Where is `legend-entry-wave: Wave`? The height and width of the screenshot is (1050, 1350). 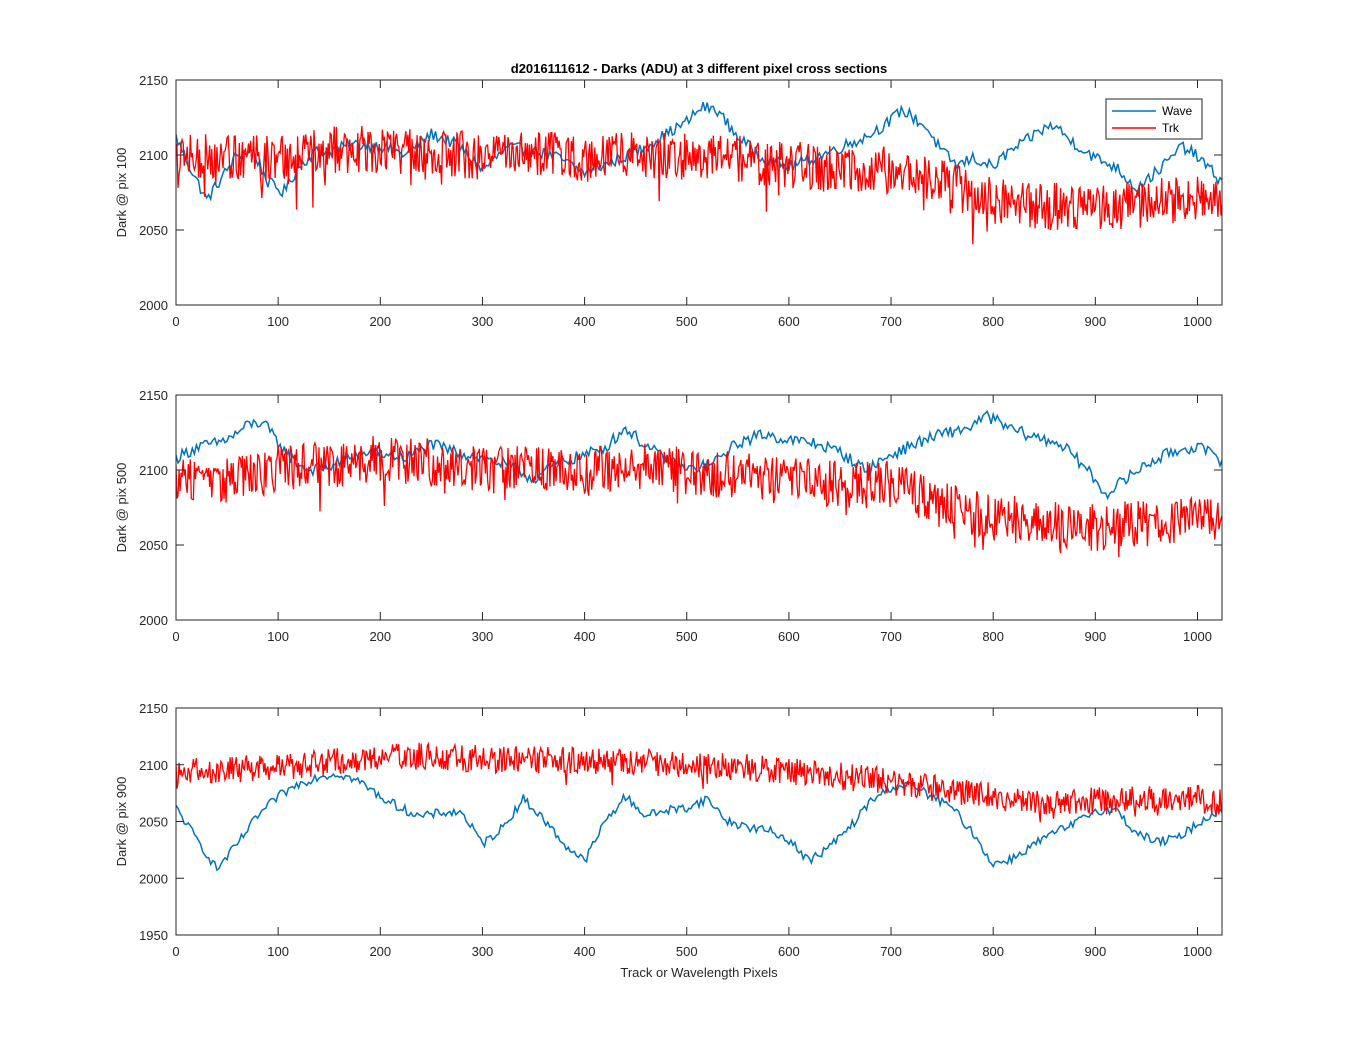
legend-entry-wave: Wave is located at coordinates (1177, 111).